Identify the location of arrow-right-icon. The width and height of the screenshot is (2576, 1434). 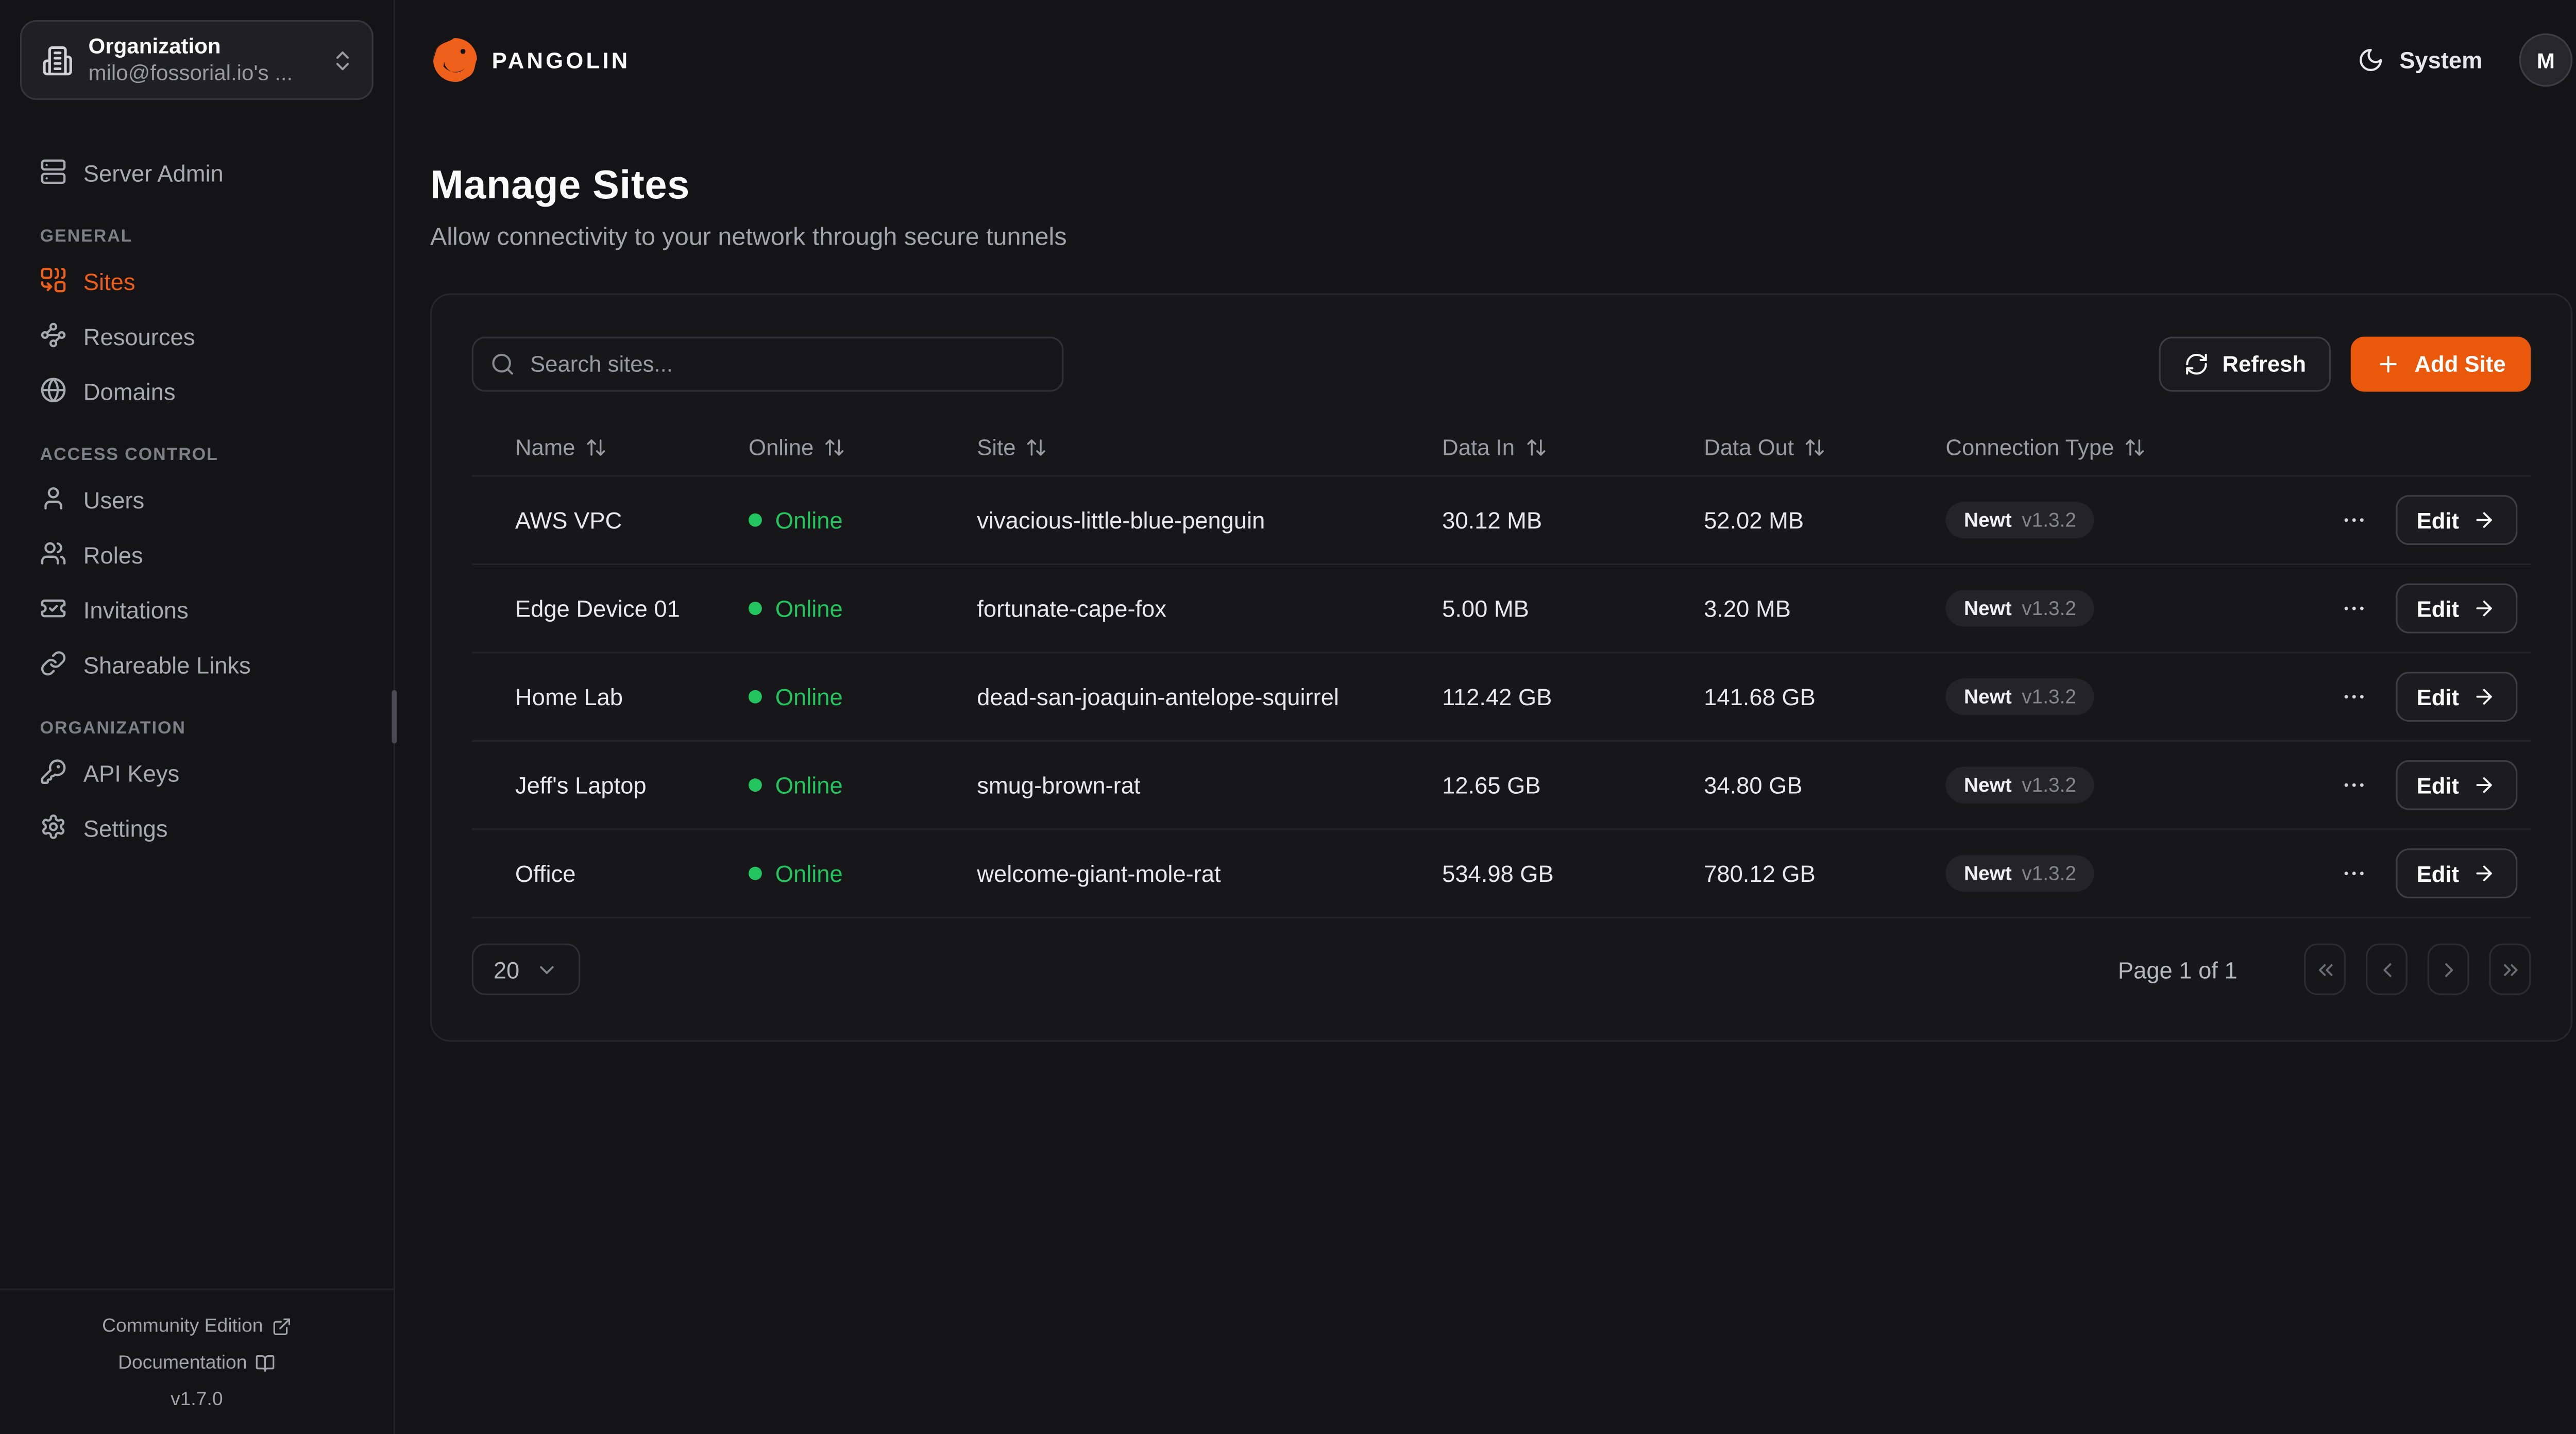
(2484, 520).